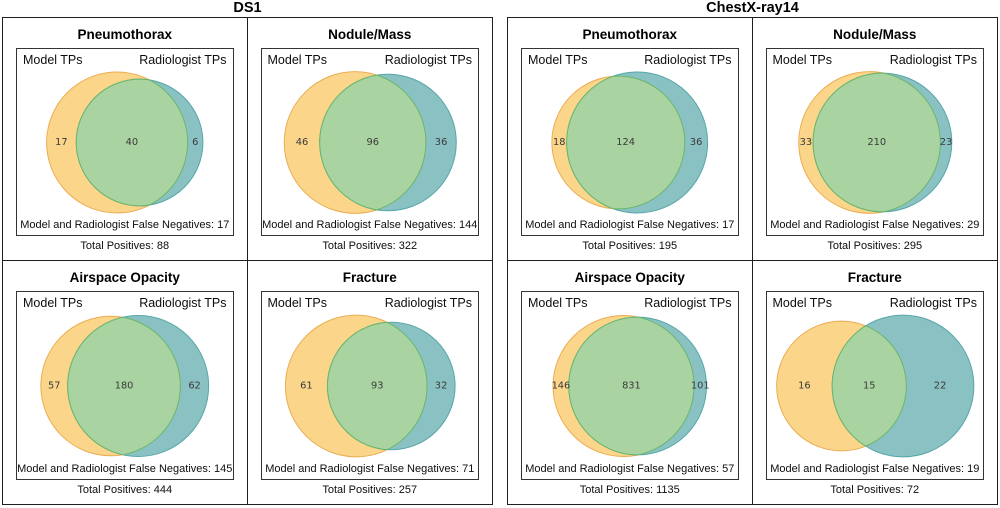  What do you see at coordinates (875, 490) in the screenshot?
I see `total-positives-caption: Total Positives: 72` at bounding box center [875, 490].